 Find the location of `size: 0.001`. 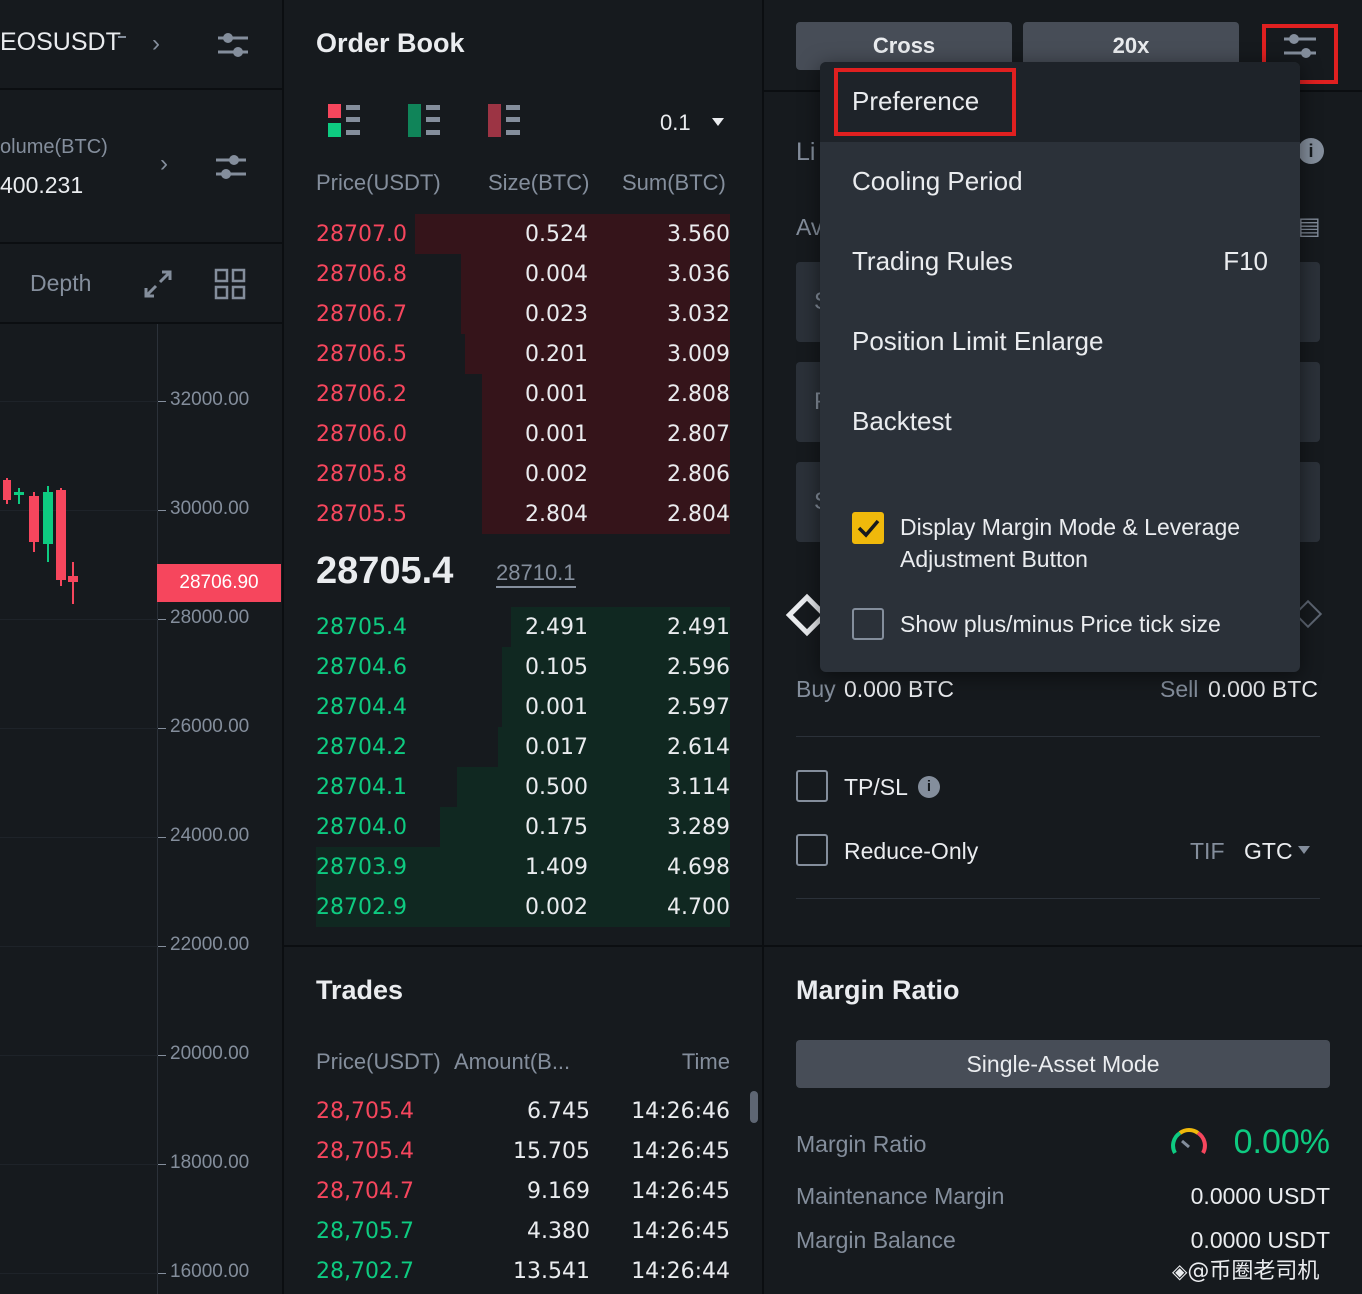

size: 0.001 is located at coordinates (556, 707).